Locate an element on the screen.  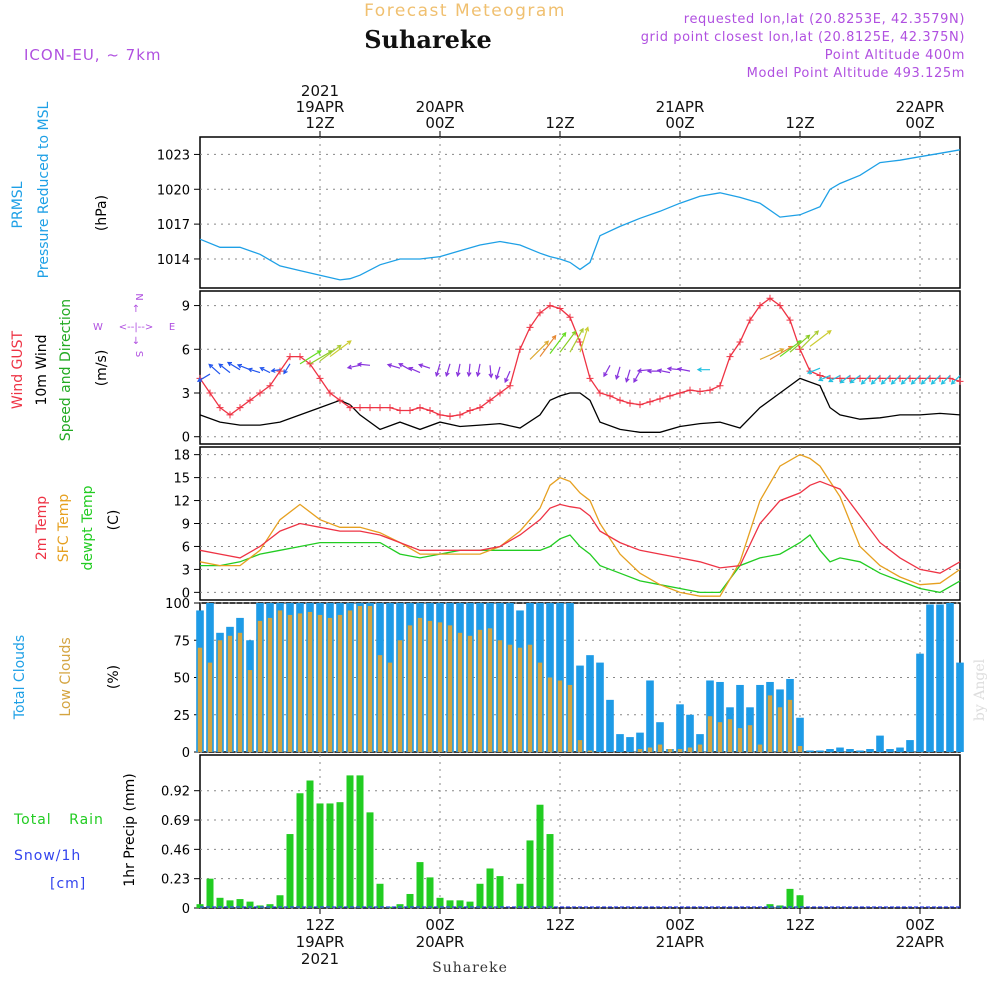
top-time-label: 2021 is located at coordinates (320, 91).